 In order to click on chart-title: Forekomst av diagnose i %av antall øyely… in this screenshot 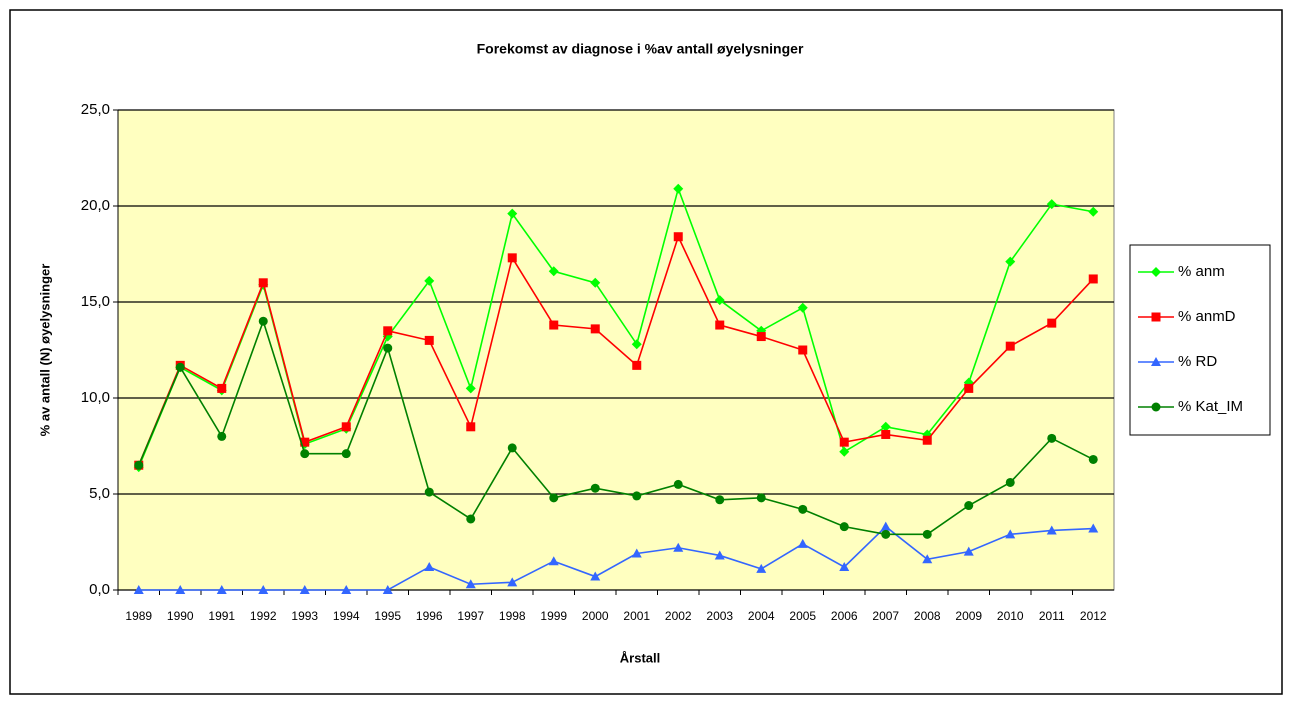, I will do `click(640, 49)`.